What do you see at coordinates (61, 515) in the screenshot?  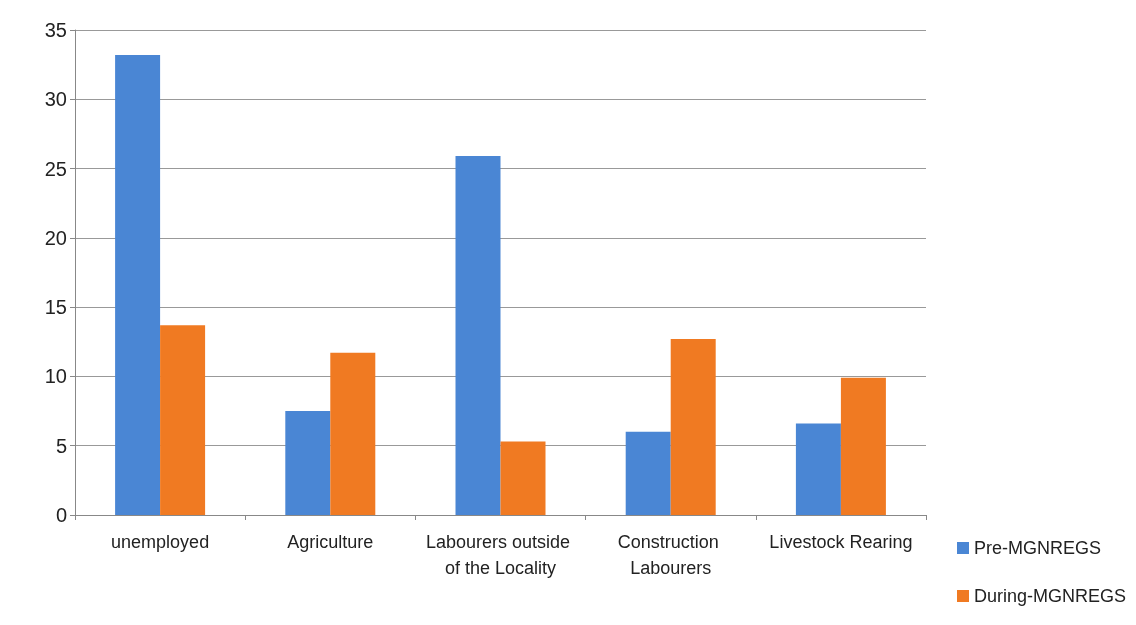 I see `y-tick-label: 0` at bounding box center [61, 515].